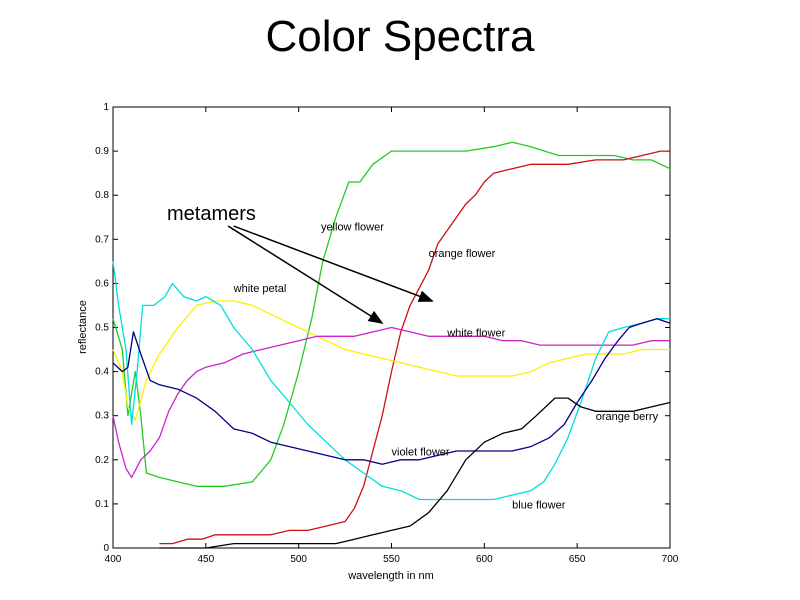 The width and height of the screenshot is (800, 600). Describe the element at coordinates (462, 254) in the screenshot. I see `series-annotation: orange flower` at that location.